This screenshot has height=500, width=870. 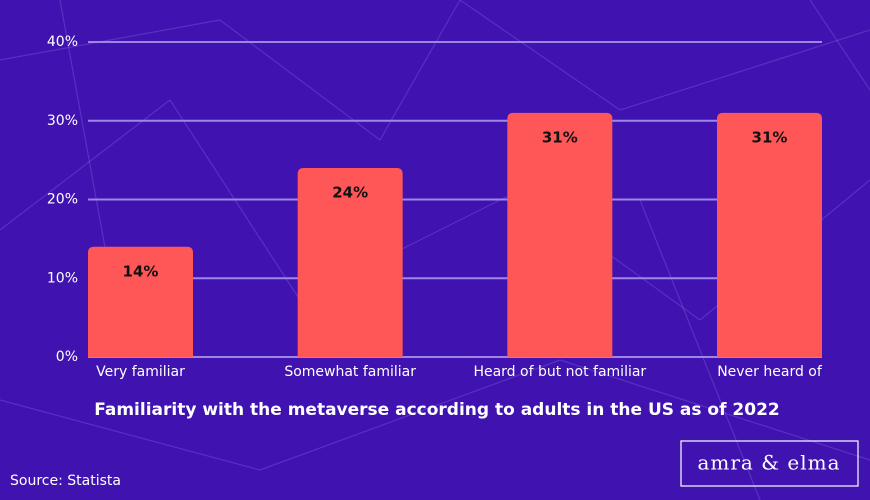 I want to click on y-tick-label: 0%, so click(x=67, y=357).